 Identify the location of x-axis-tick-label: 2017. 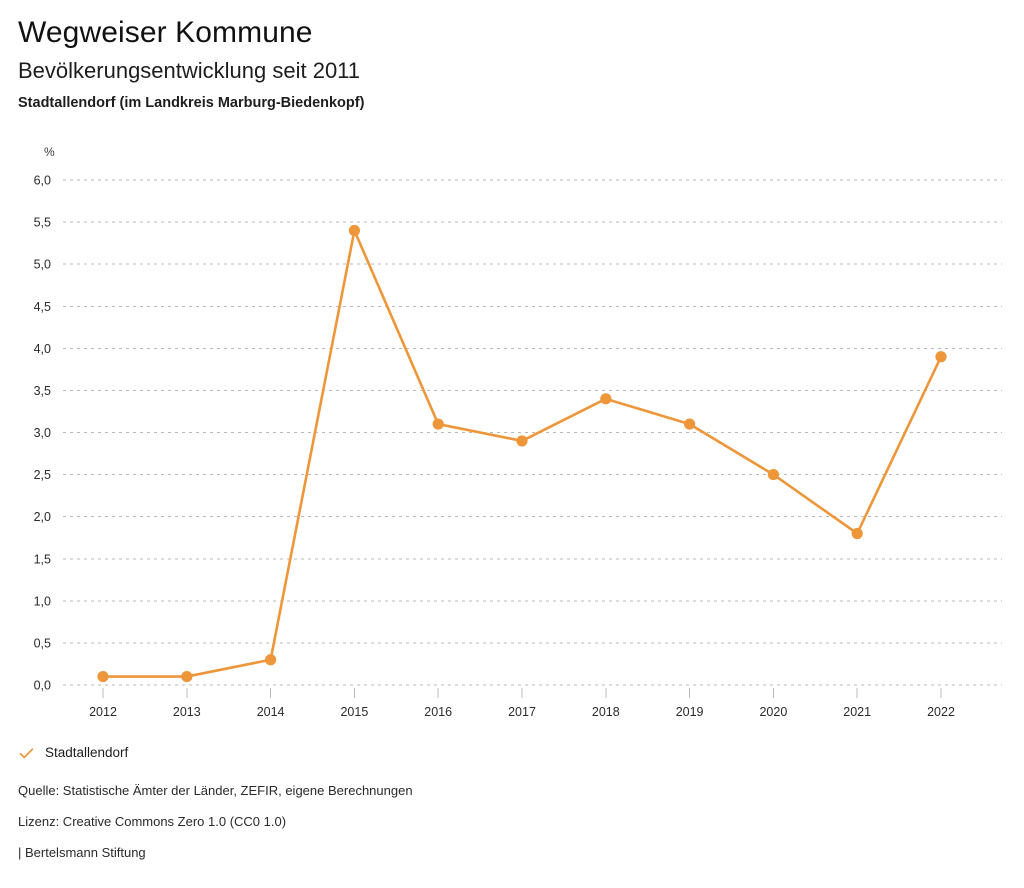
(522, 712).